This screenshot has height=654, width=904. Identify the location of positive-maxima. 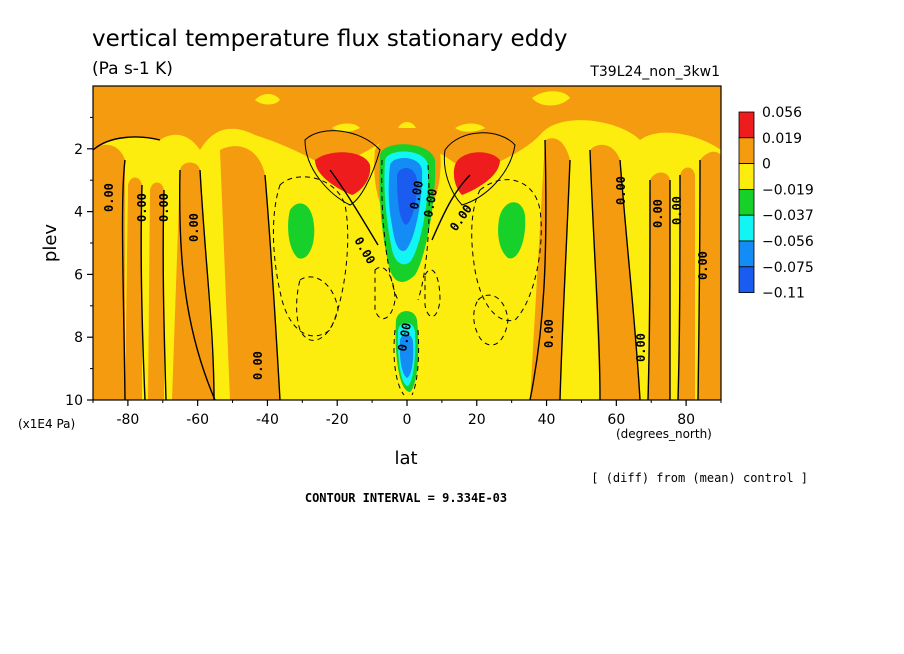
(407, 173).